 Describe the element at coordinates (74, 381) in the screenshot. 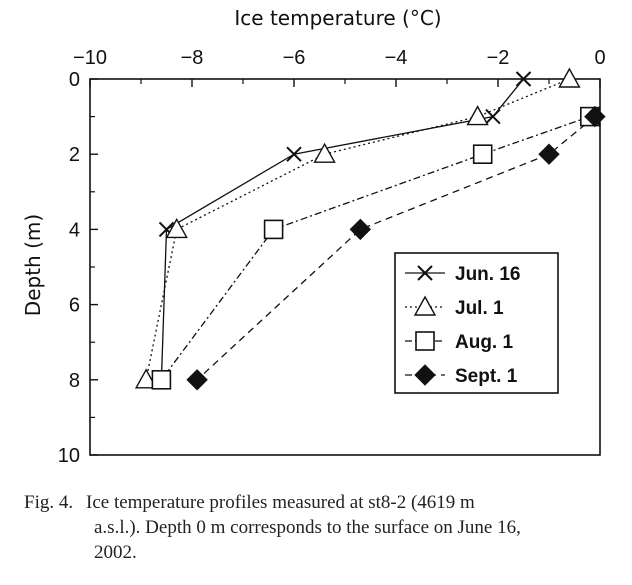

I see `y-tick-label: 8` at that location.